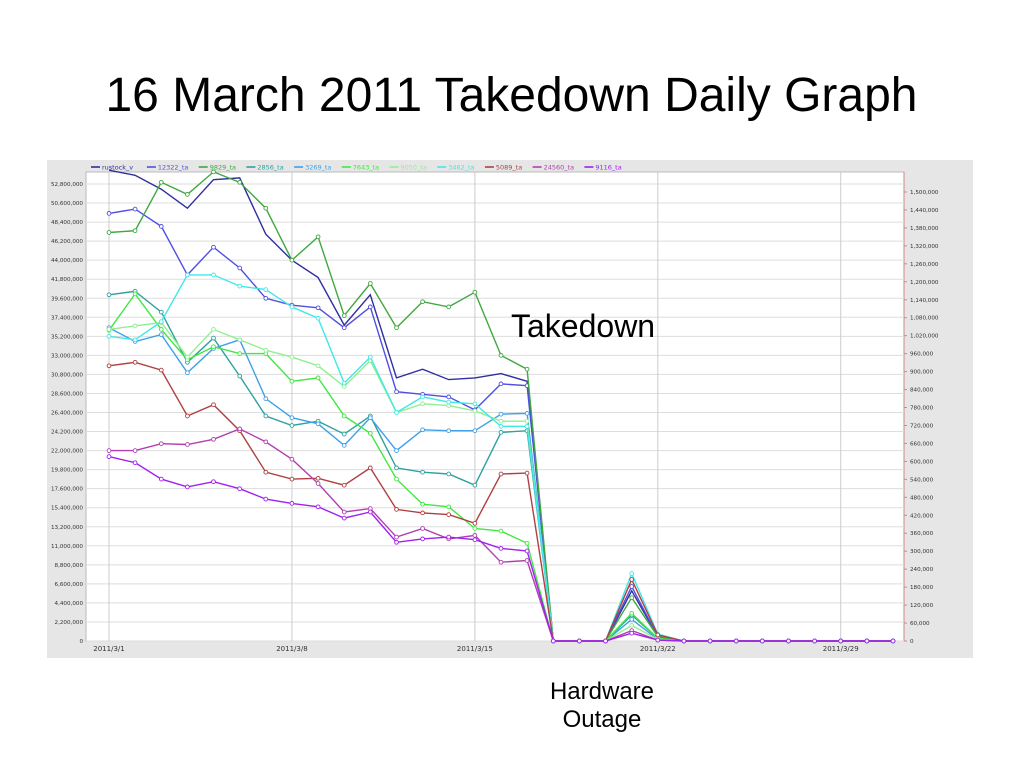 The height and width of the screenshot is (767, 1023). Describe the element at coordinates (117, 168) in the screenshot. I see `legend-label: rustock_v` at that location.